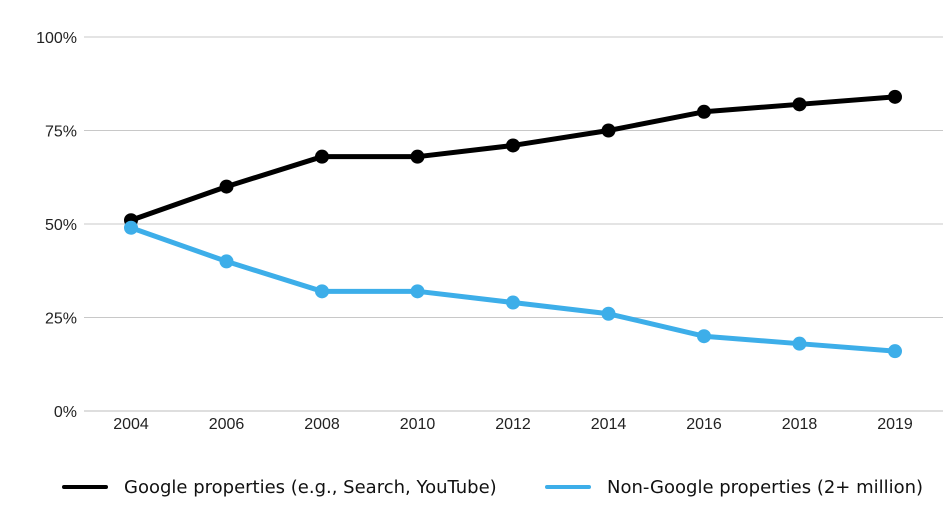 Image resolution: width=944 pixels, height=532 pixels. Describe the element at coordinates (800, 424) in the screenshot. I see `x-tick-label: 2018` at that location.